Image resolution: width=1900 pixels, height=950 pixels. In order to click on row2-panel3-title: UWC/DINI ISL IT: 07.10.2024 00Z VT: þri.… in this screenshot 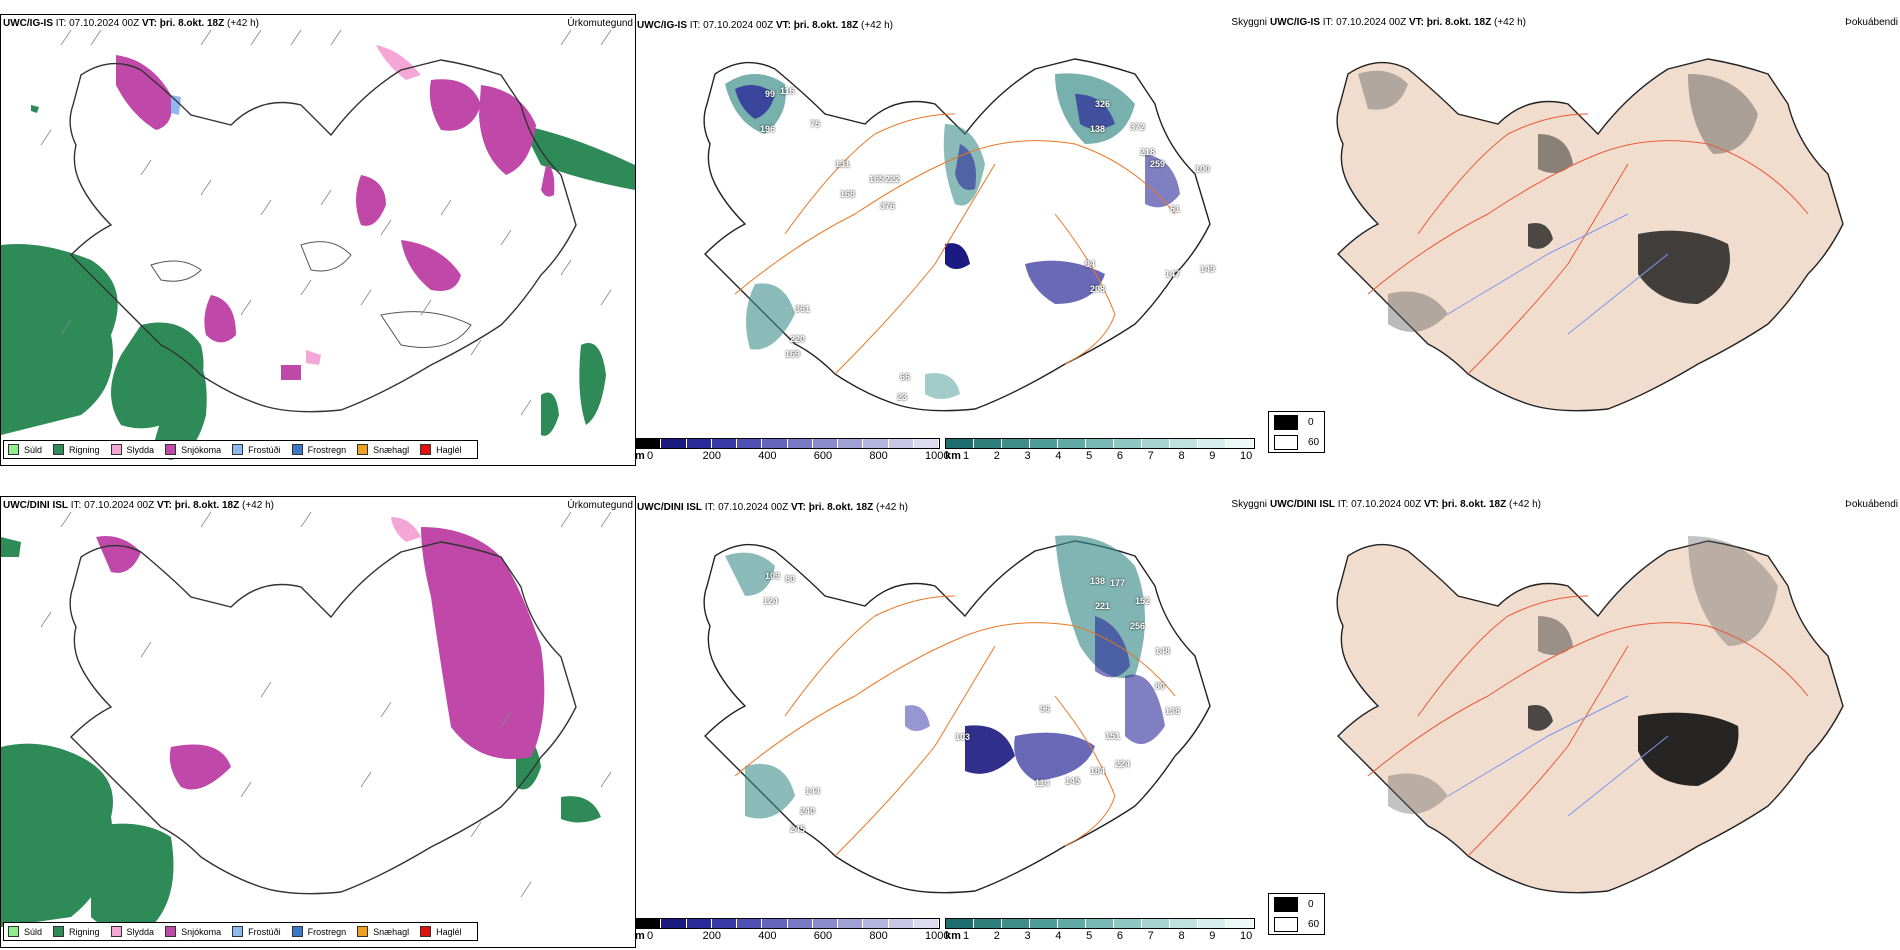, I will do `click(1405, 504)`.